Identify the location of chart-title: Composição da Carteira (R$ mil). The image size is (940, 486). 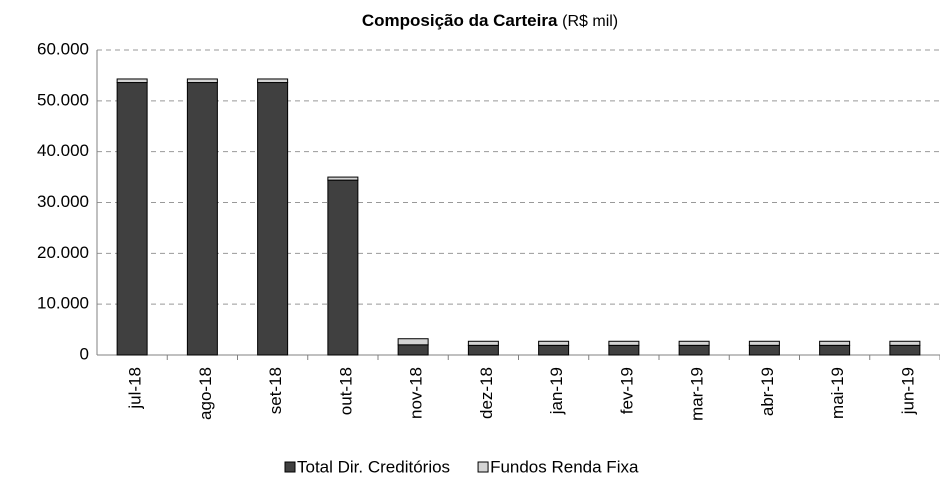
(490, 20).